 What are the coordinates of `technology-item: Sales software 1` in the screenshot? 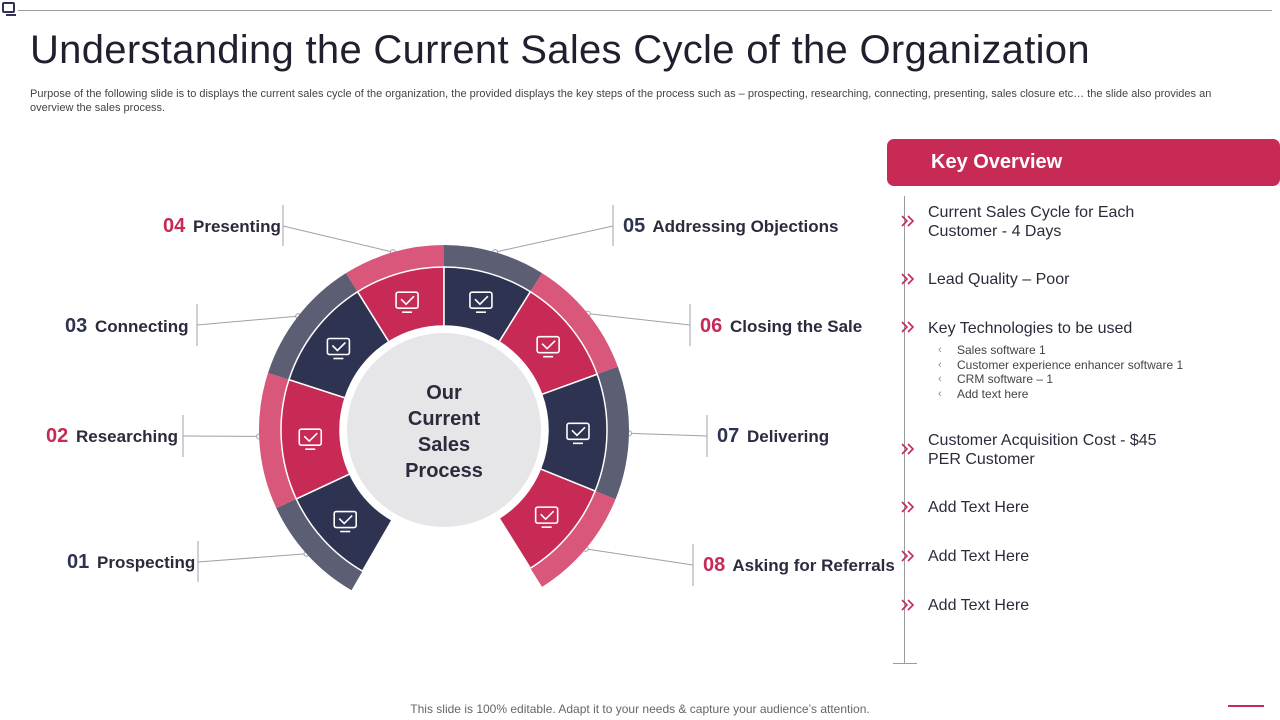 It's located at (1060, 350).